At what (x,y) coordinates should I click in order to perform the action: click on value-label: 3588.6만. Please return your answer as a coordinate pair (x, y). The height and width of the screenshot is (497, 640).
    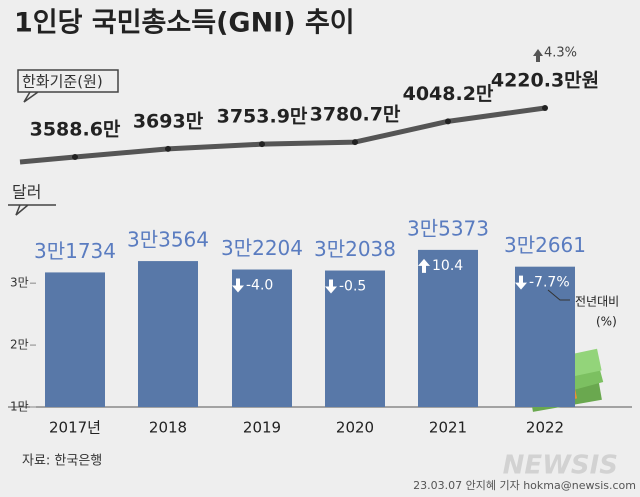
    Looking at the image, I should click on (75, 130).